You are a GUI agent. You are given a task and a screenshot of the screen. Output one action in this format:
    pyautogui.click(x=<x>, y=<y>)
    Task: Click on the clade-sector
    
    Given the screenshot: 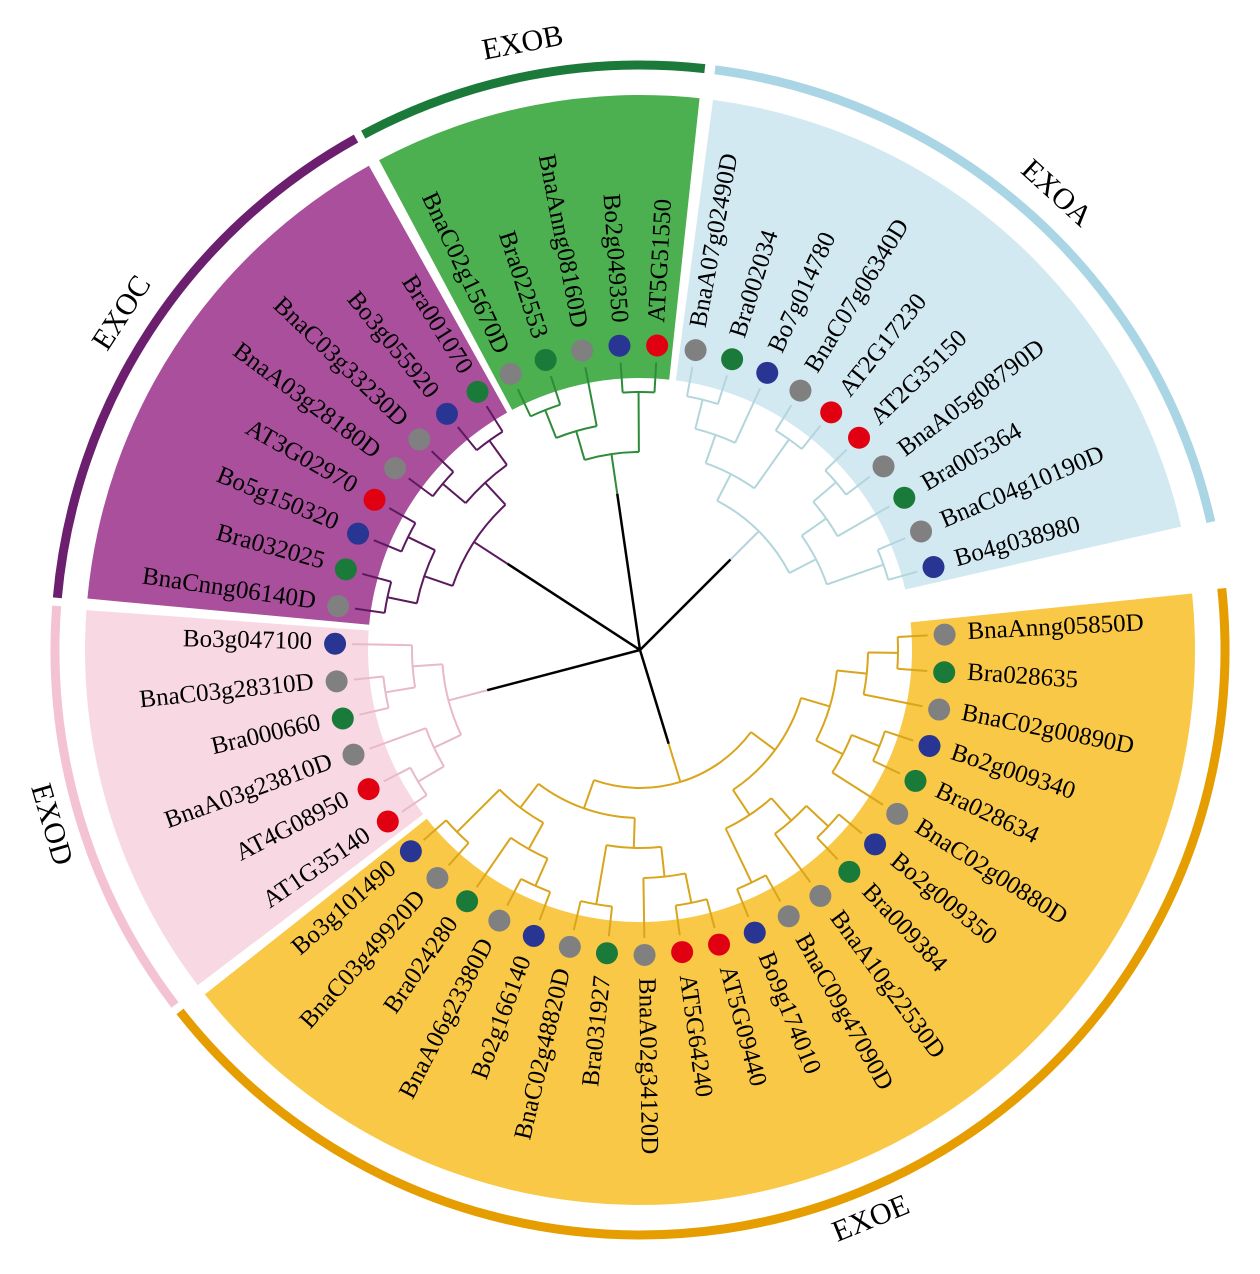 What is the action you would take?
    pyautogui.click(x=297, y=395)
    